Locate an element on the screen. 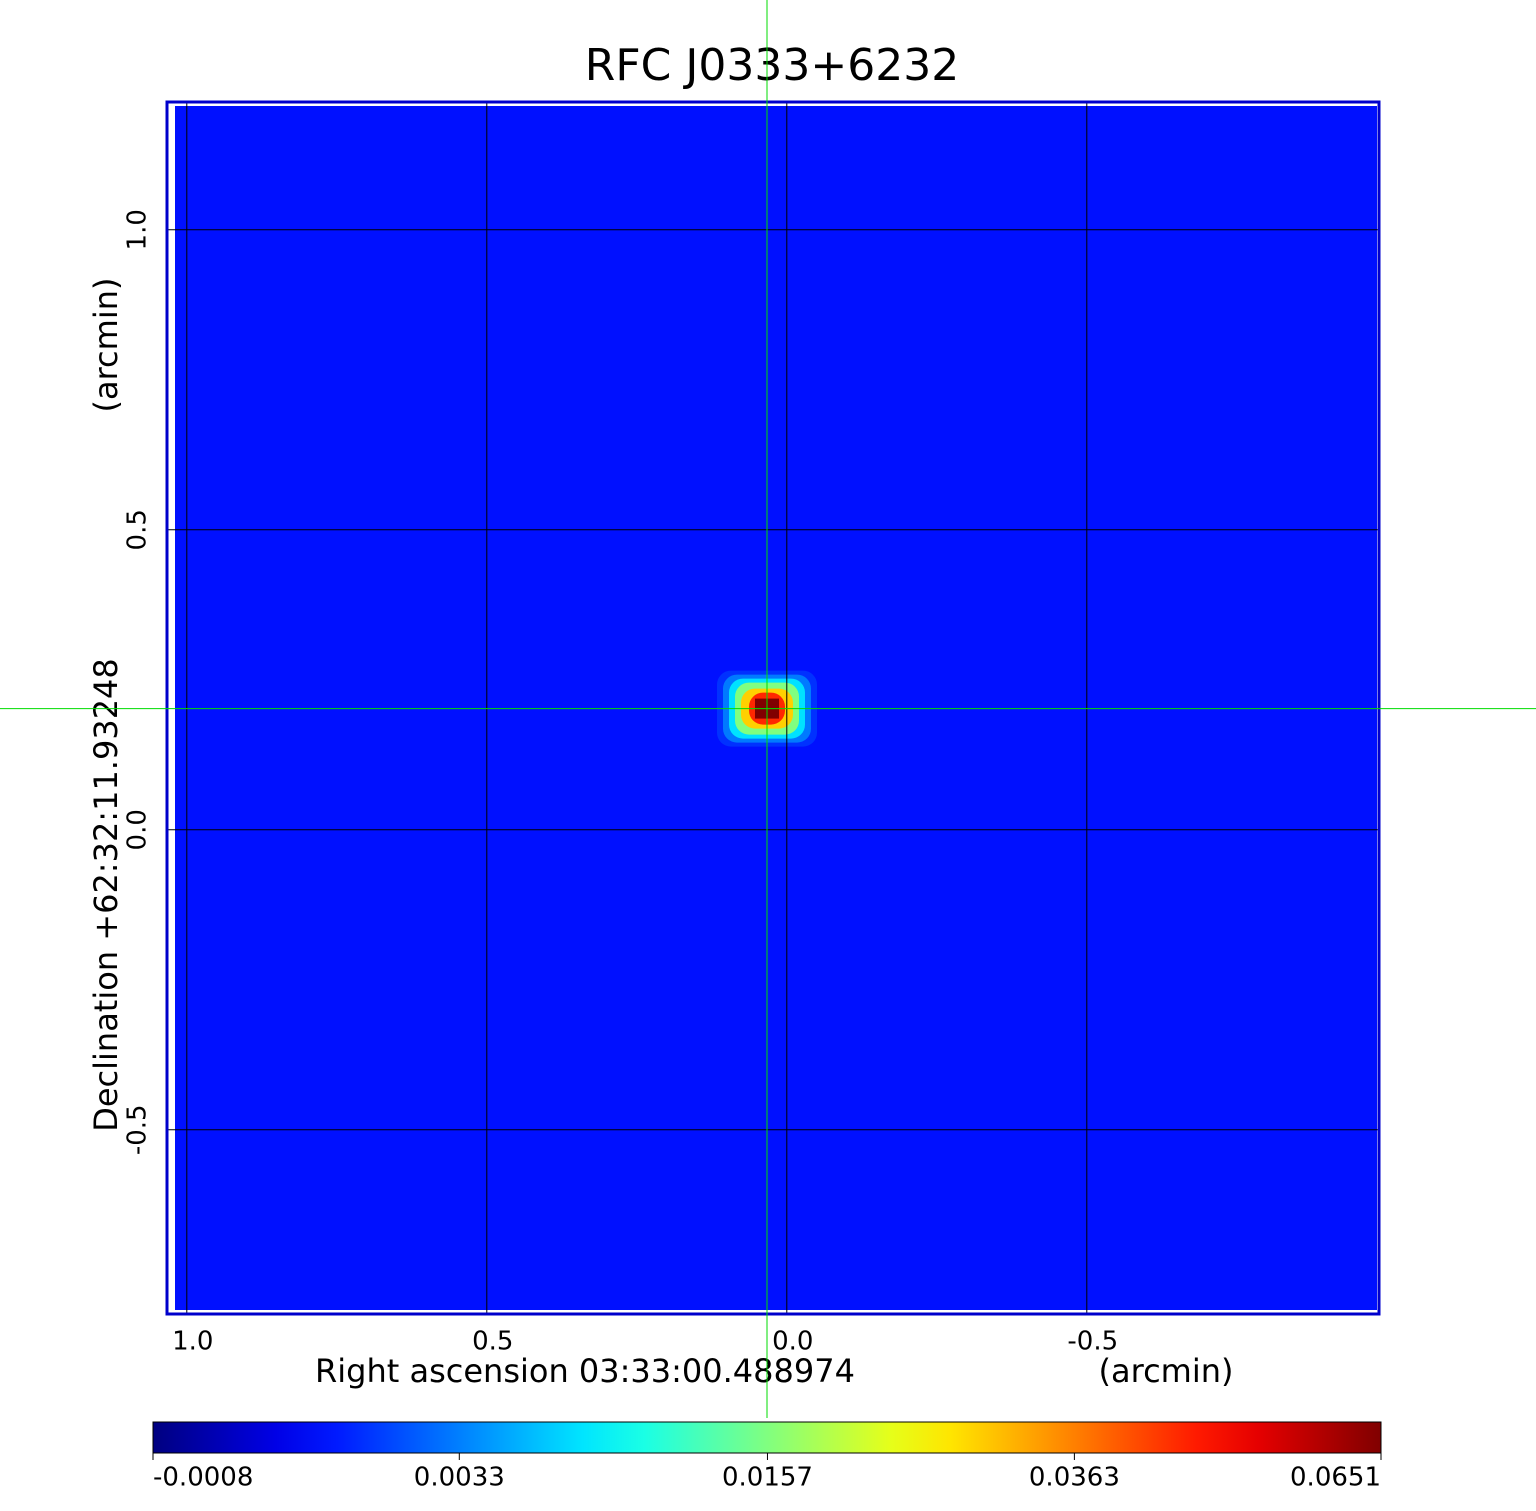  y-tick-label: 0.5 is located at coordinates (138, 529).